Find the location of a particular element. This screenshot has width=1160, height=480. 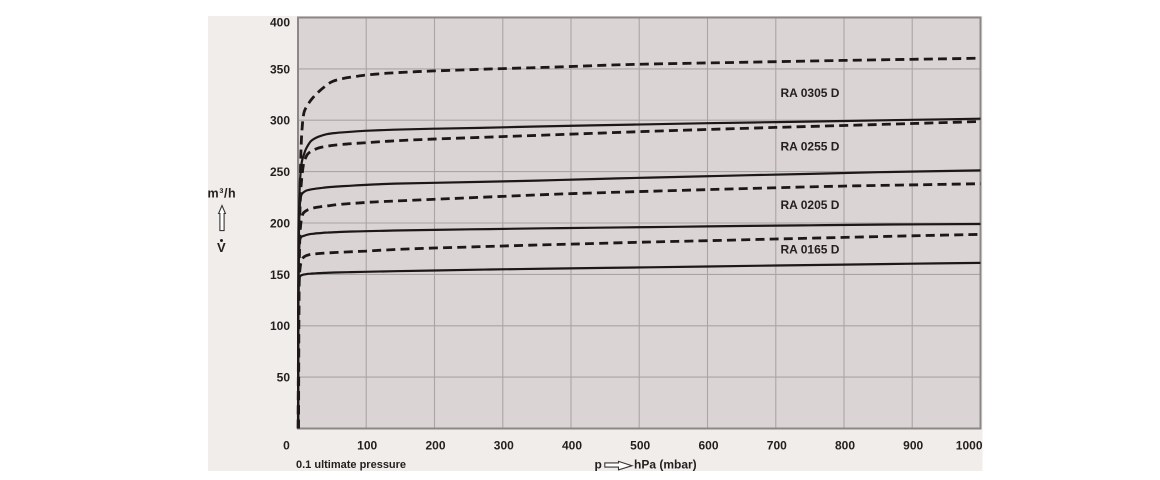

svg-text: RA 0205 D is located at coordinates (810, 205).